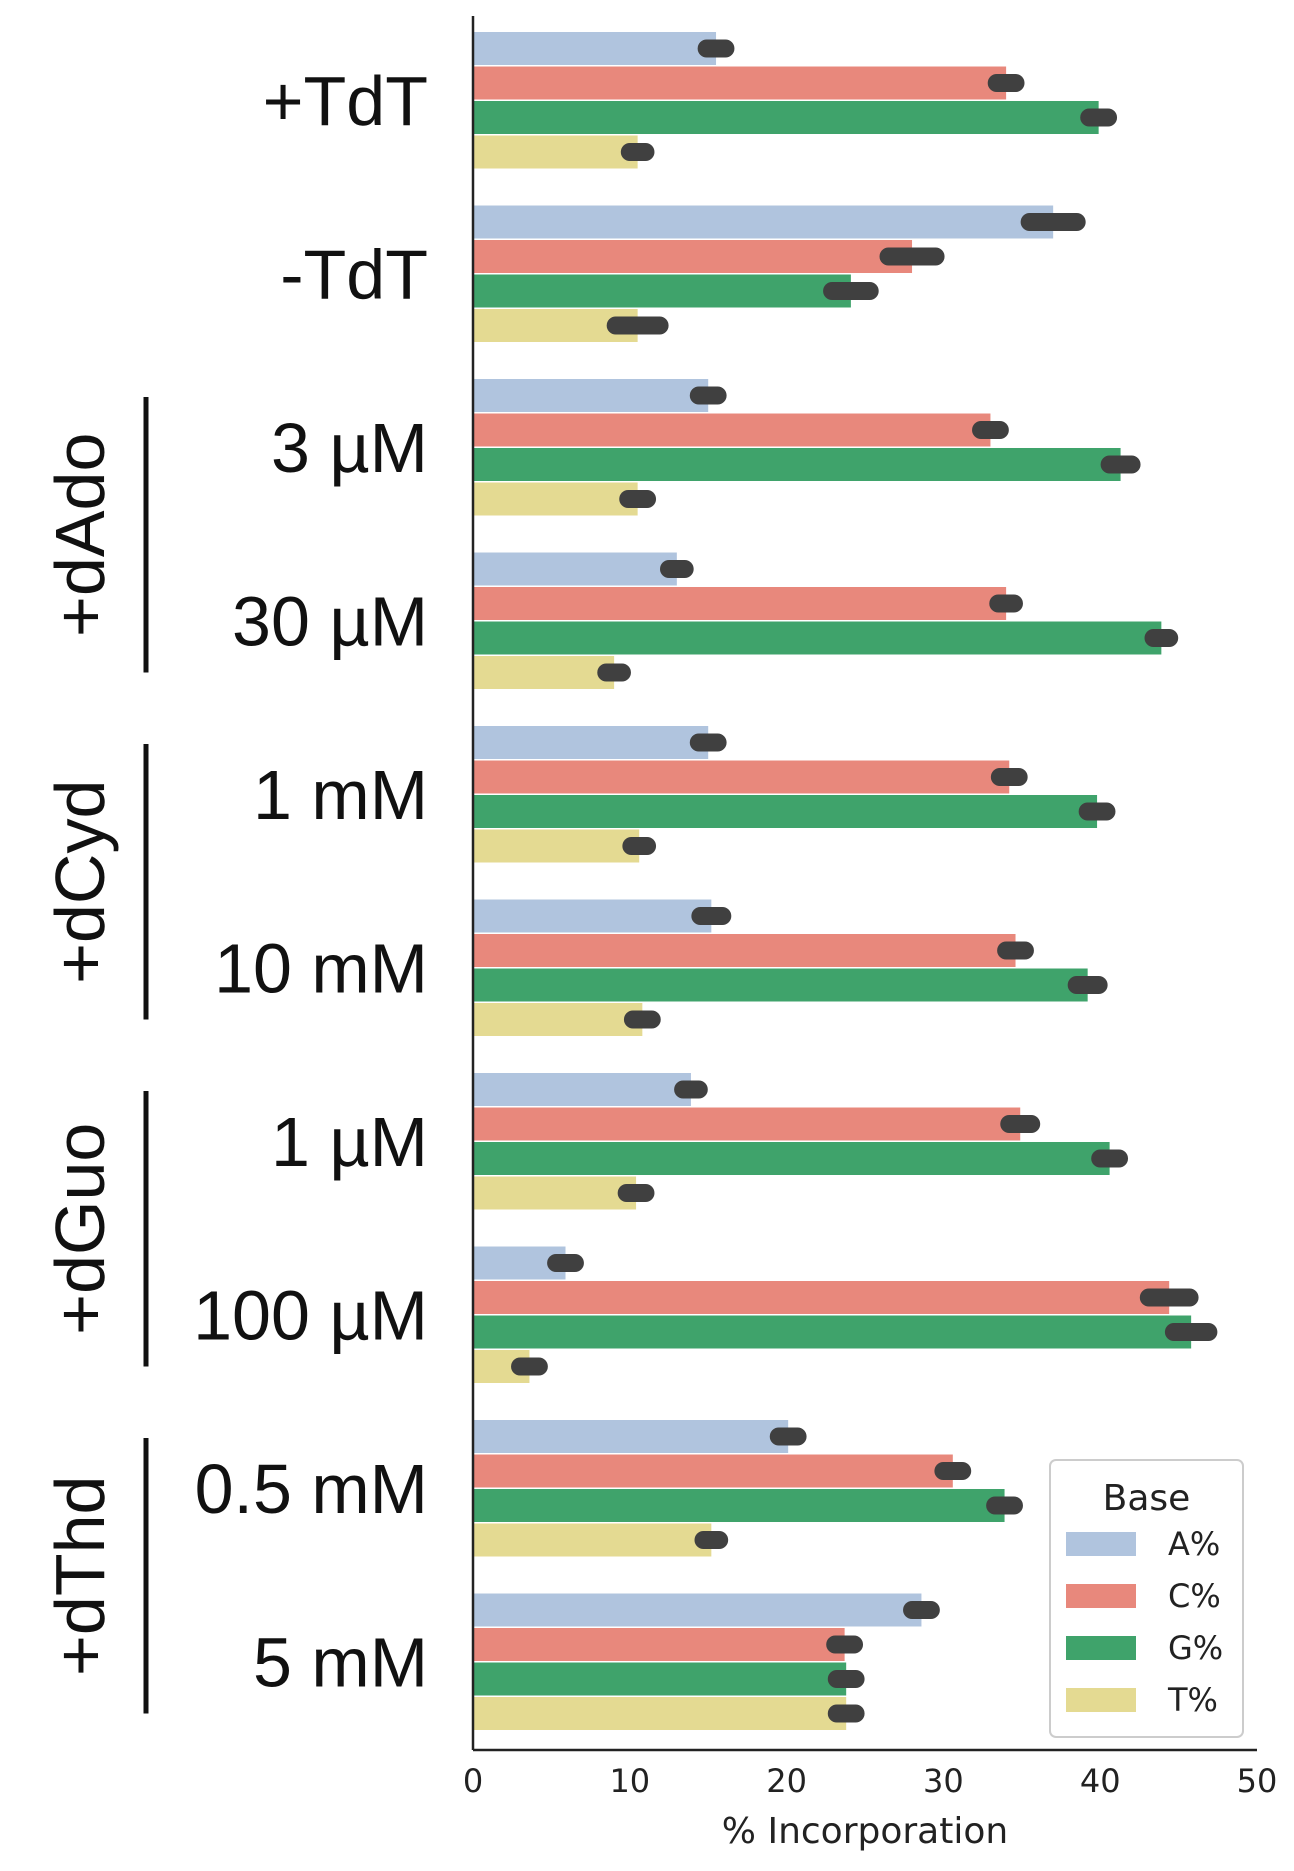 This screenshot has height=1871, width=1294. I want to click on group-label: +dAdo, so click(80, 535).